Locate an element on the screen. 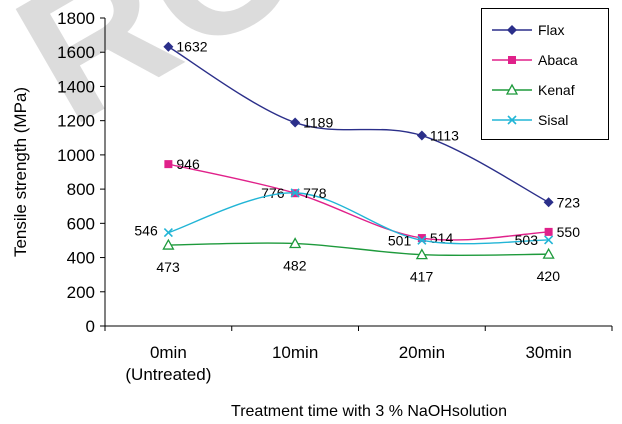 The height and width of the screenshot is (424, 622). x-tick-label: 0min is located at coordinates (168, 352).